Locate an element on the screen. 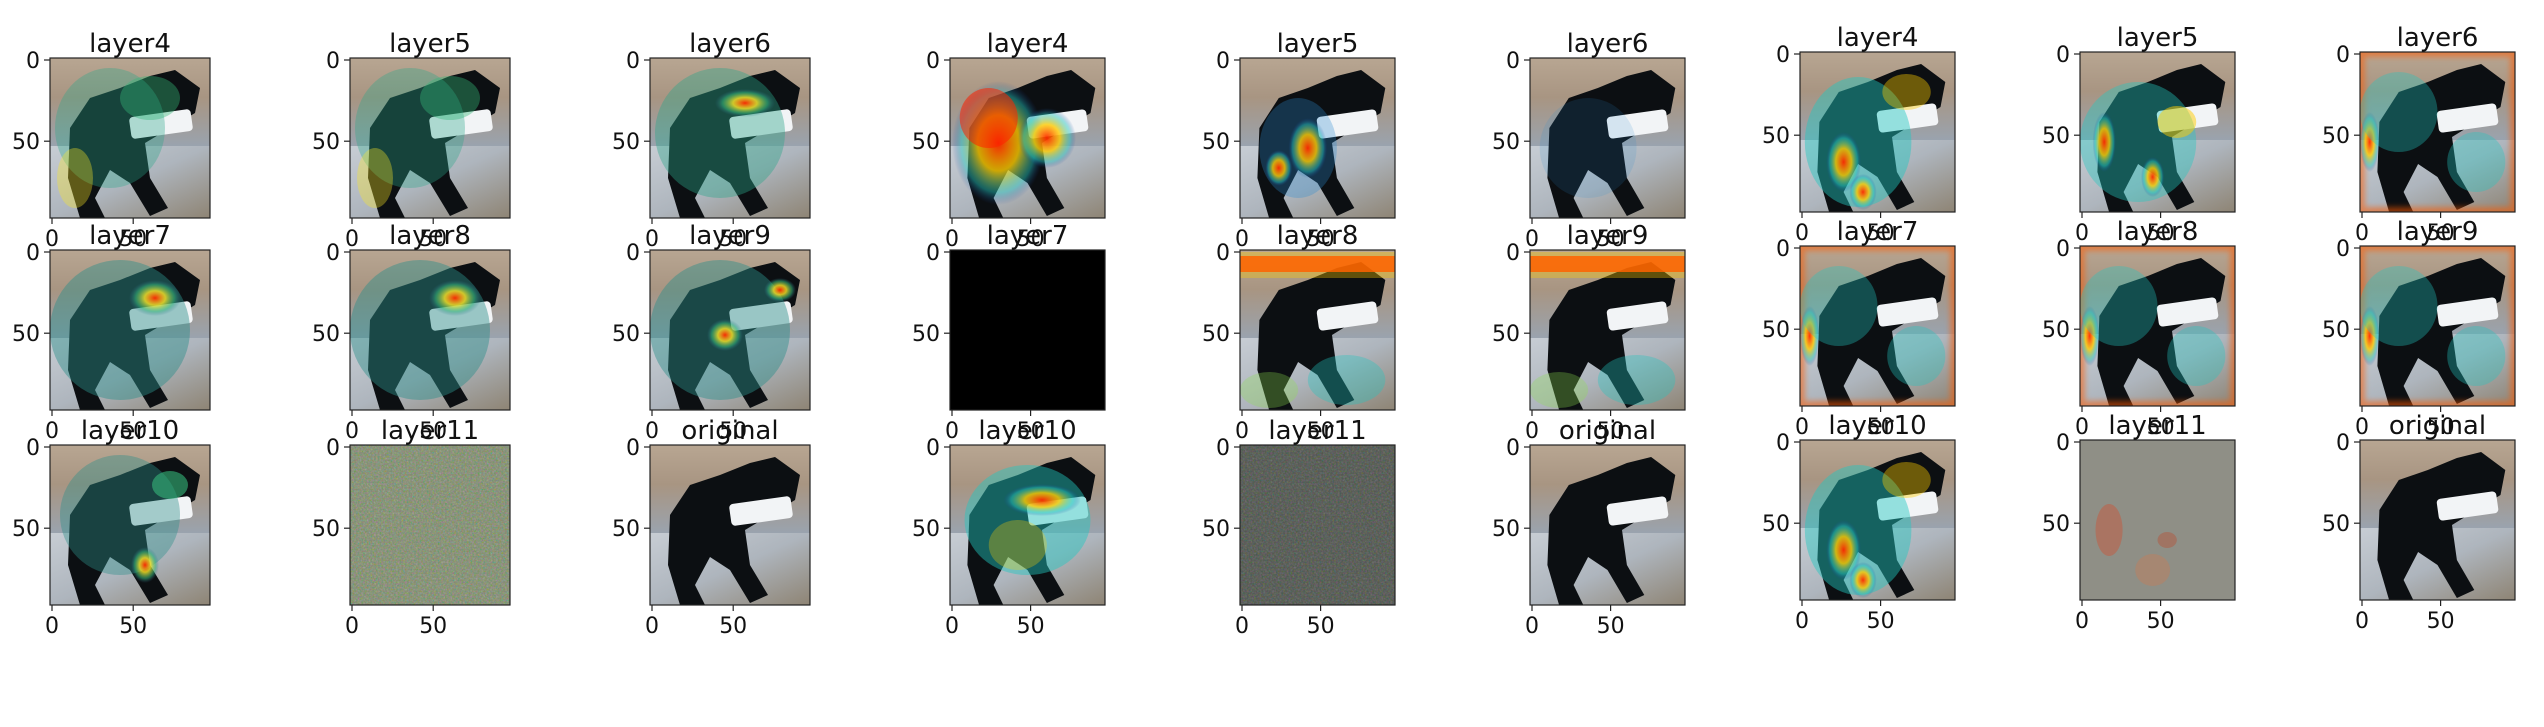 The width and height of the screenshot is (2544, 727). top-band-glow is located at coordinates (1317, 265).